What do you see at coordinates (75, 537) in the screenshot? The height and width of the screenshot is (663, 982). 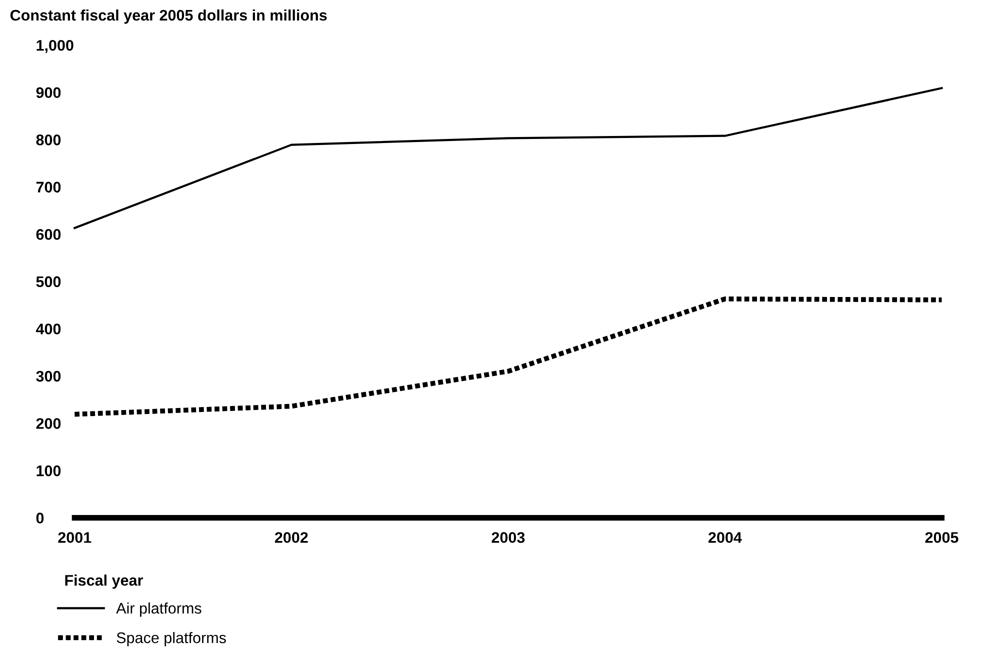 I see `x-tick-label: 2001` at bounding box center [75, 537].